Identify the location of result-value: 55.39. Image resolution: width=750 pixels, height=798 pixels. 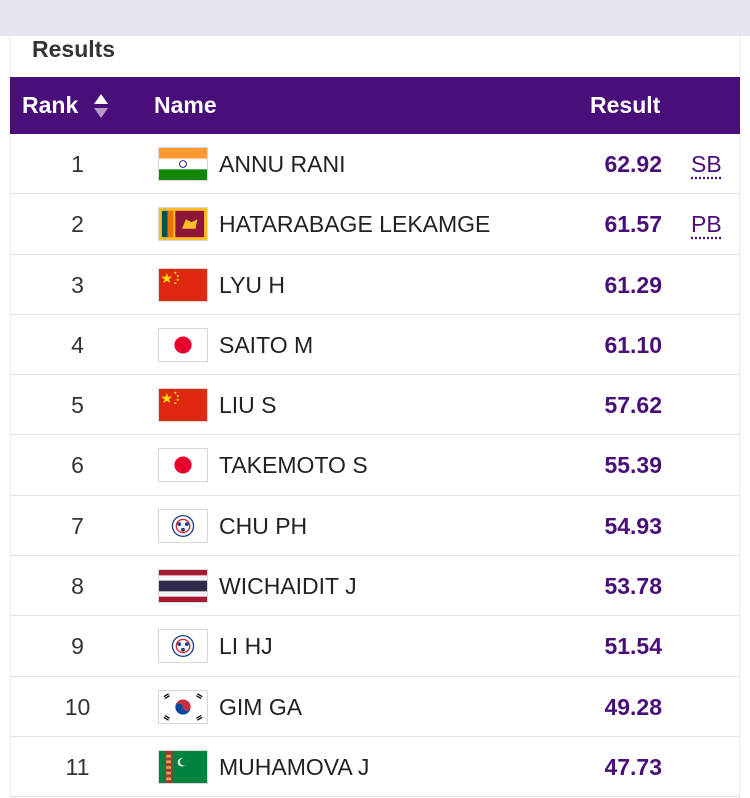
(633, 465).